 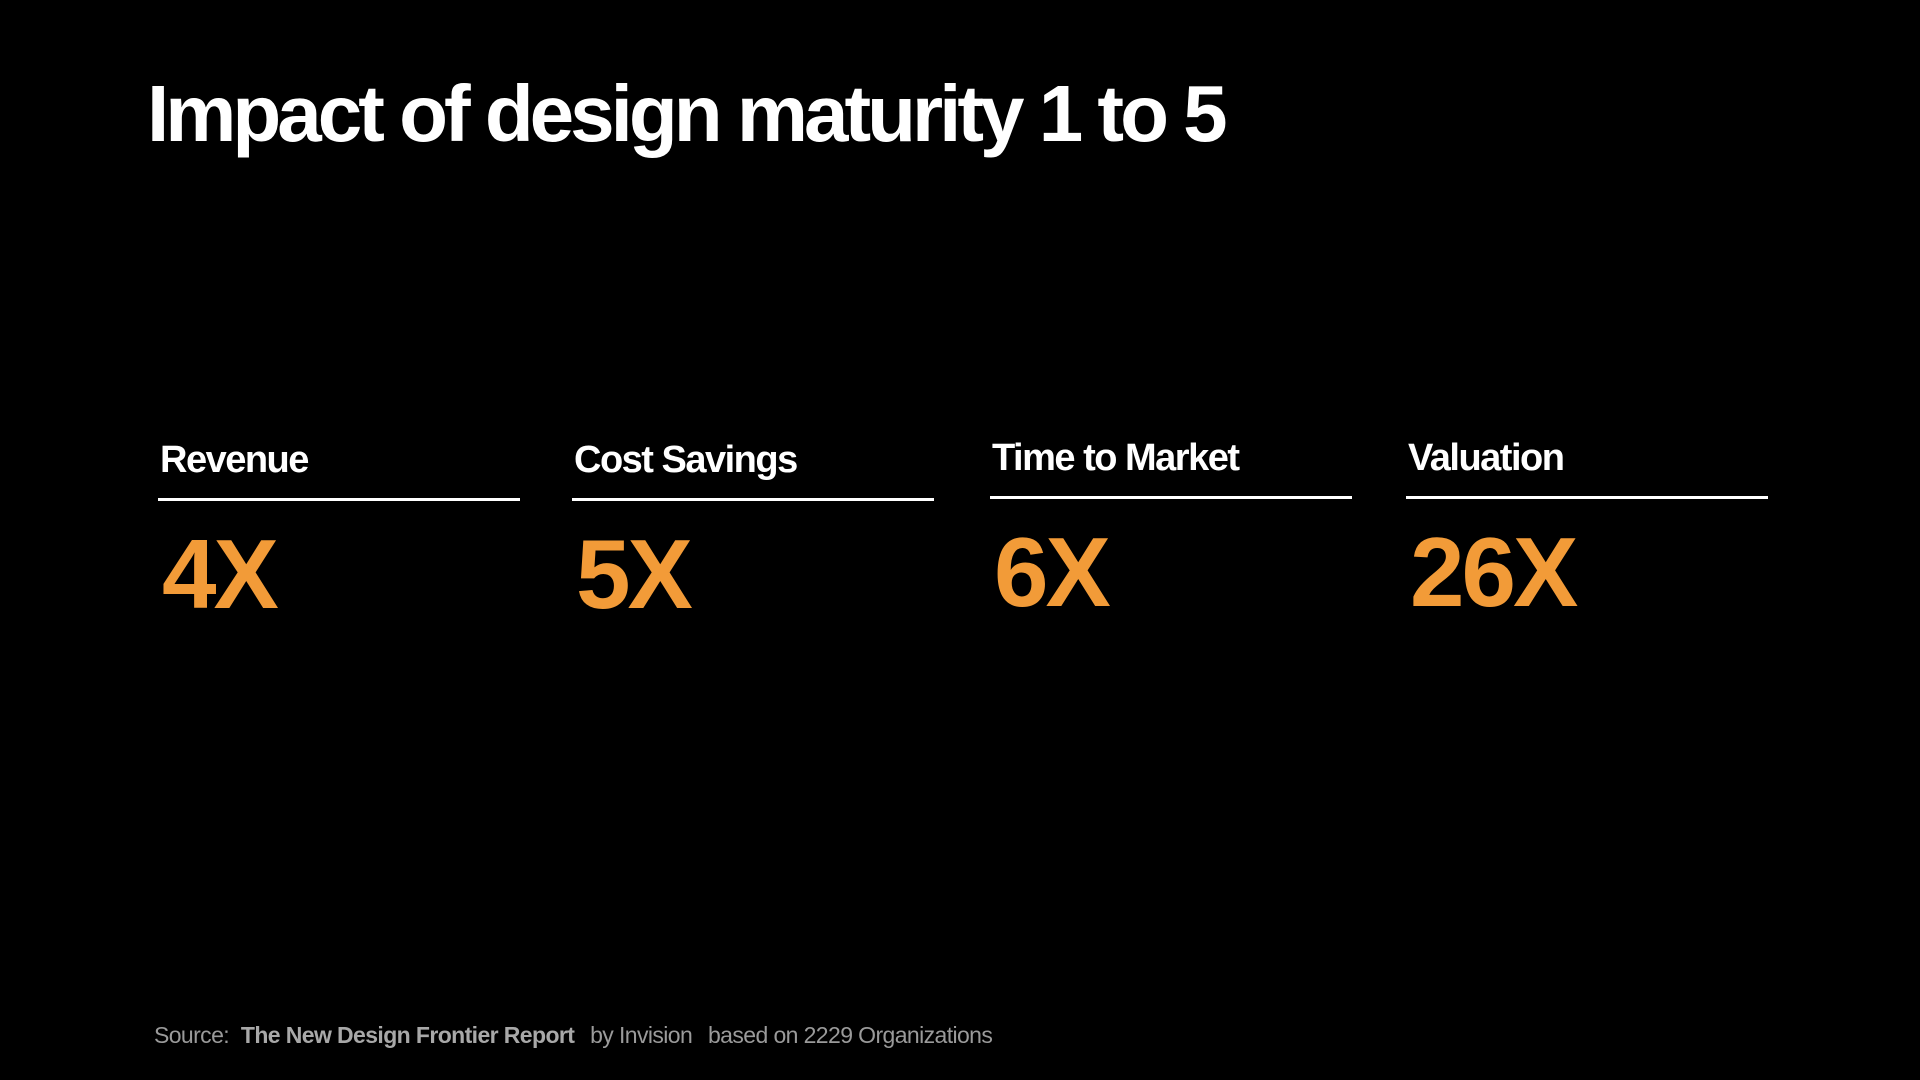 What do you see at coordinates (1052, 571) in the screenshot?
I see `metric-value: 6X` at bounding box center [1052, 571].